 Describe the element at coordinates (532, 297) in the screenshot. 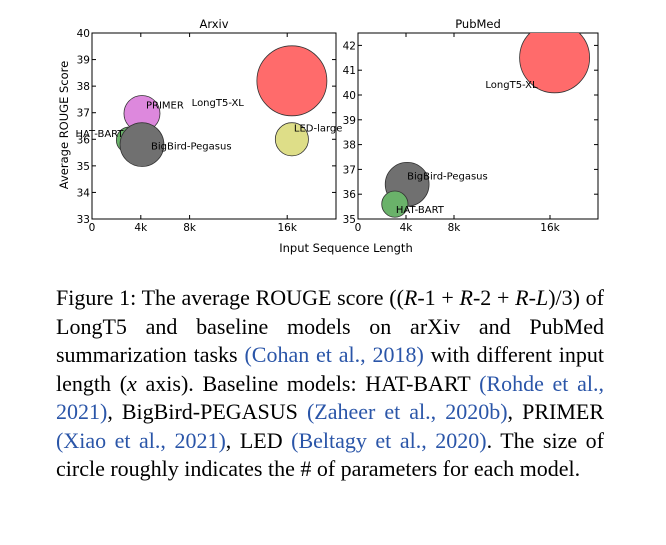

I see `caption-text: -` at that location.